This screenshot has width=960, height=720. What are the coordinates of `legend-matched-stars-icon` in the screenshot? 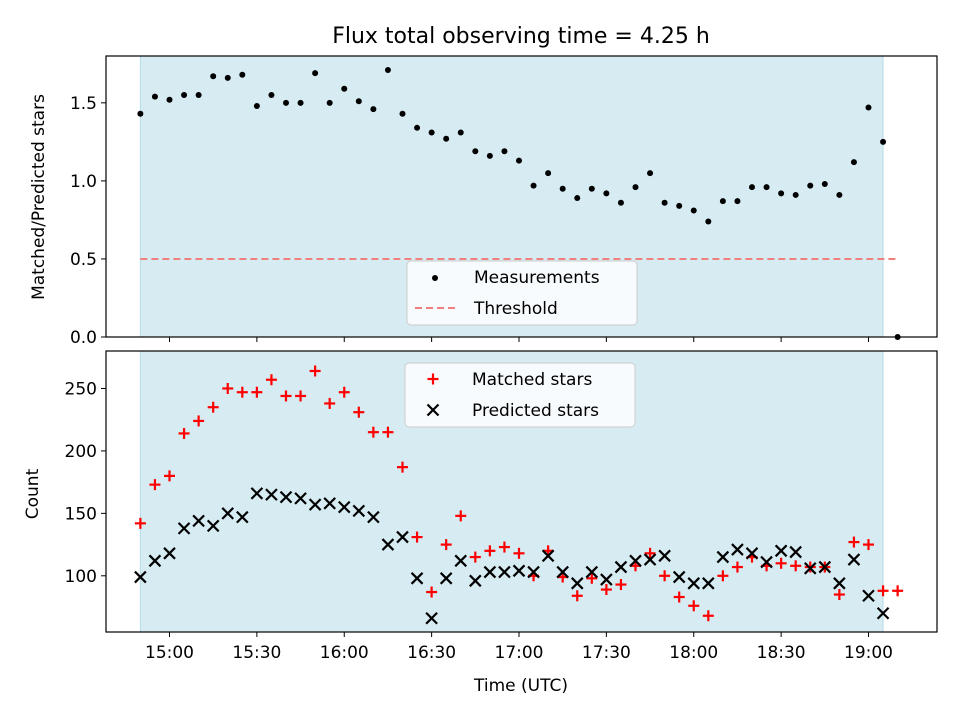 It's located at (433, 379).